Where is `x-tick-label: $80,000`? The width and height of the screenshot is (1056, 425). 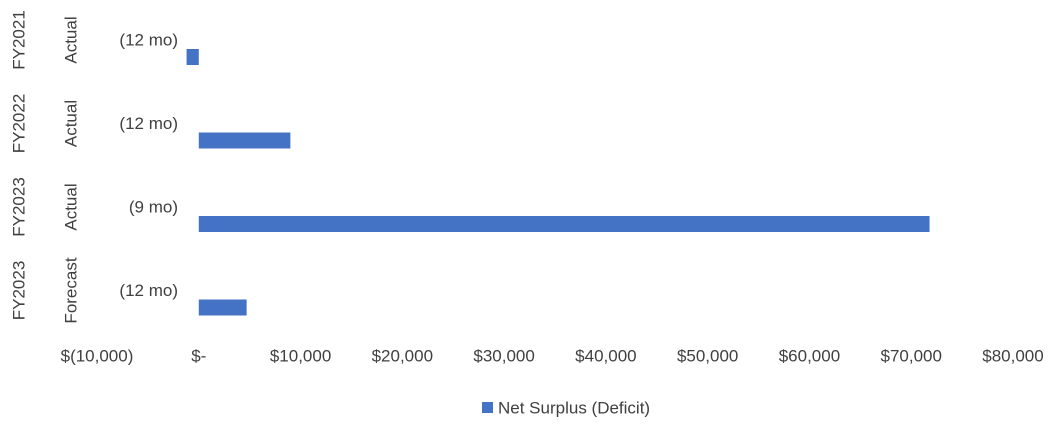 x-tick-label: $80,000 is located at coordinates (1012, 355).